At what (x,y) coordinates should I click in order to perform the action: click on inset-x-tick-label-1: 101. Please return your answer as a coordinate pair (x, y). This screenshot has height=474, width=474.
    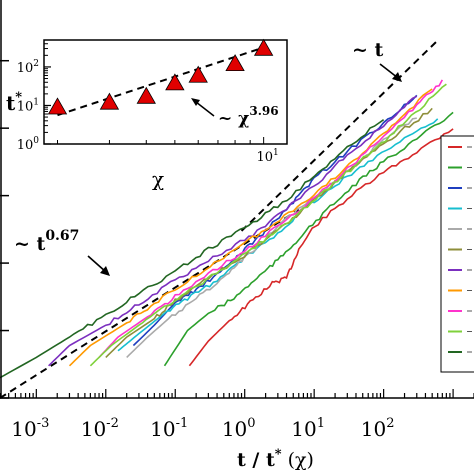
    Looking at the image, I should click on (268, 156).